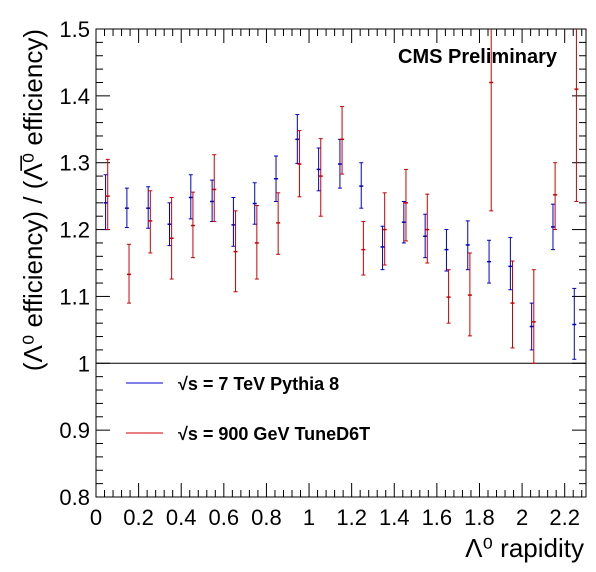 The height and width of the screenshot is (572, 596). Describe the element at coordinates (248, 409) in the screenshot. I see `legend: √s = 7 TeV Pythia 8 √s = 900 GeV TuneD6T` at that location.